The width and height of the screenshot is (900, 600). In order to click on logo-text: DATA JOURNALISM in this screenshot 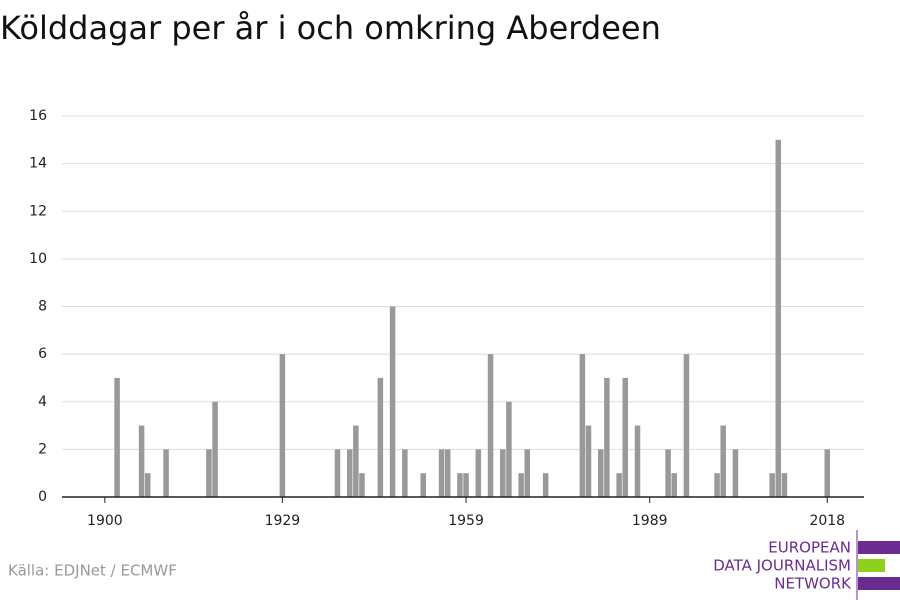, I will do `click(782, 566)`.